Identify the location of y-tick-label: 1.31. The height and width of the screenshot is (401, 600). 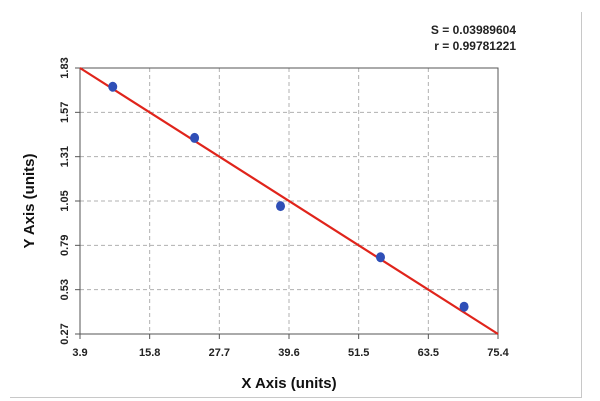
(65, 156).